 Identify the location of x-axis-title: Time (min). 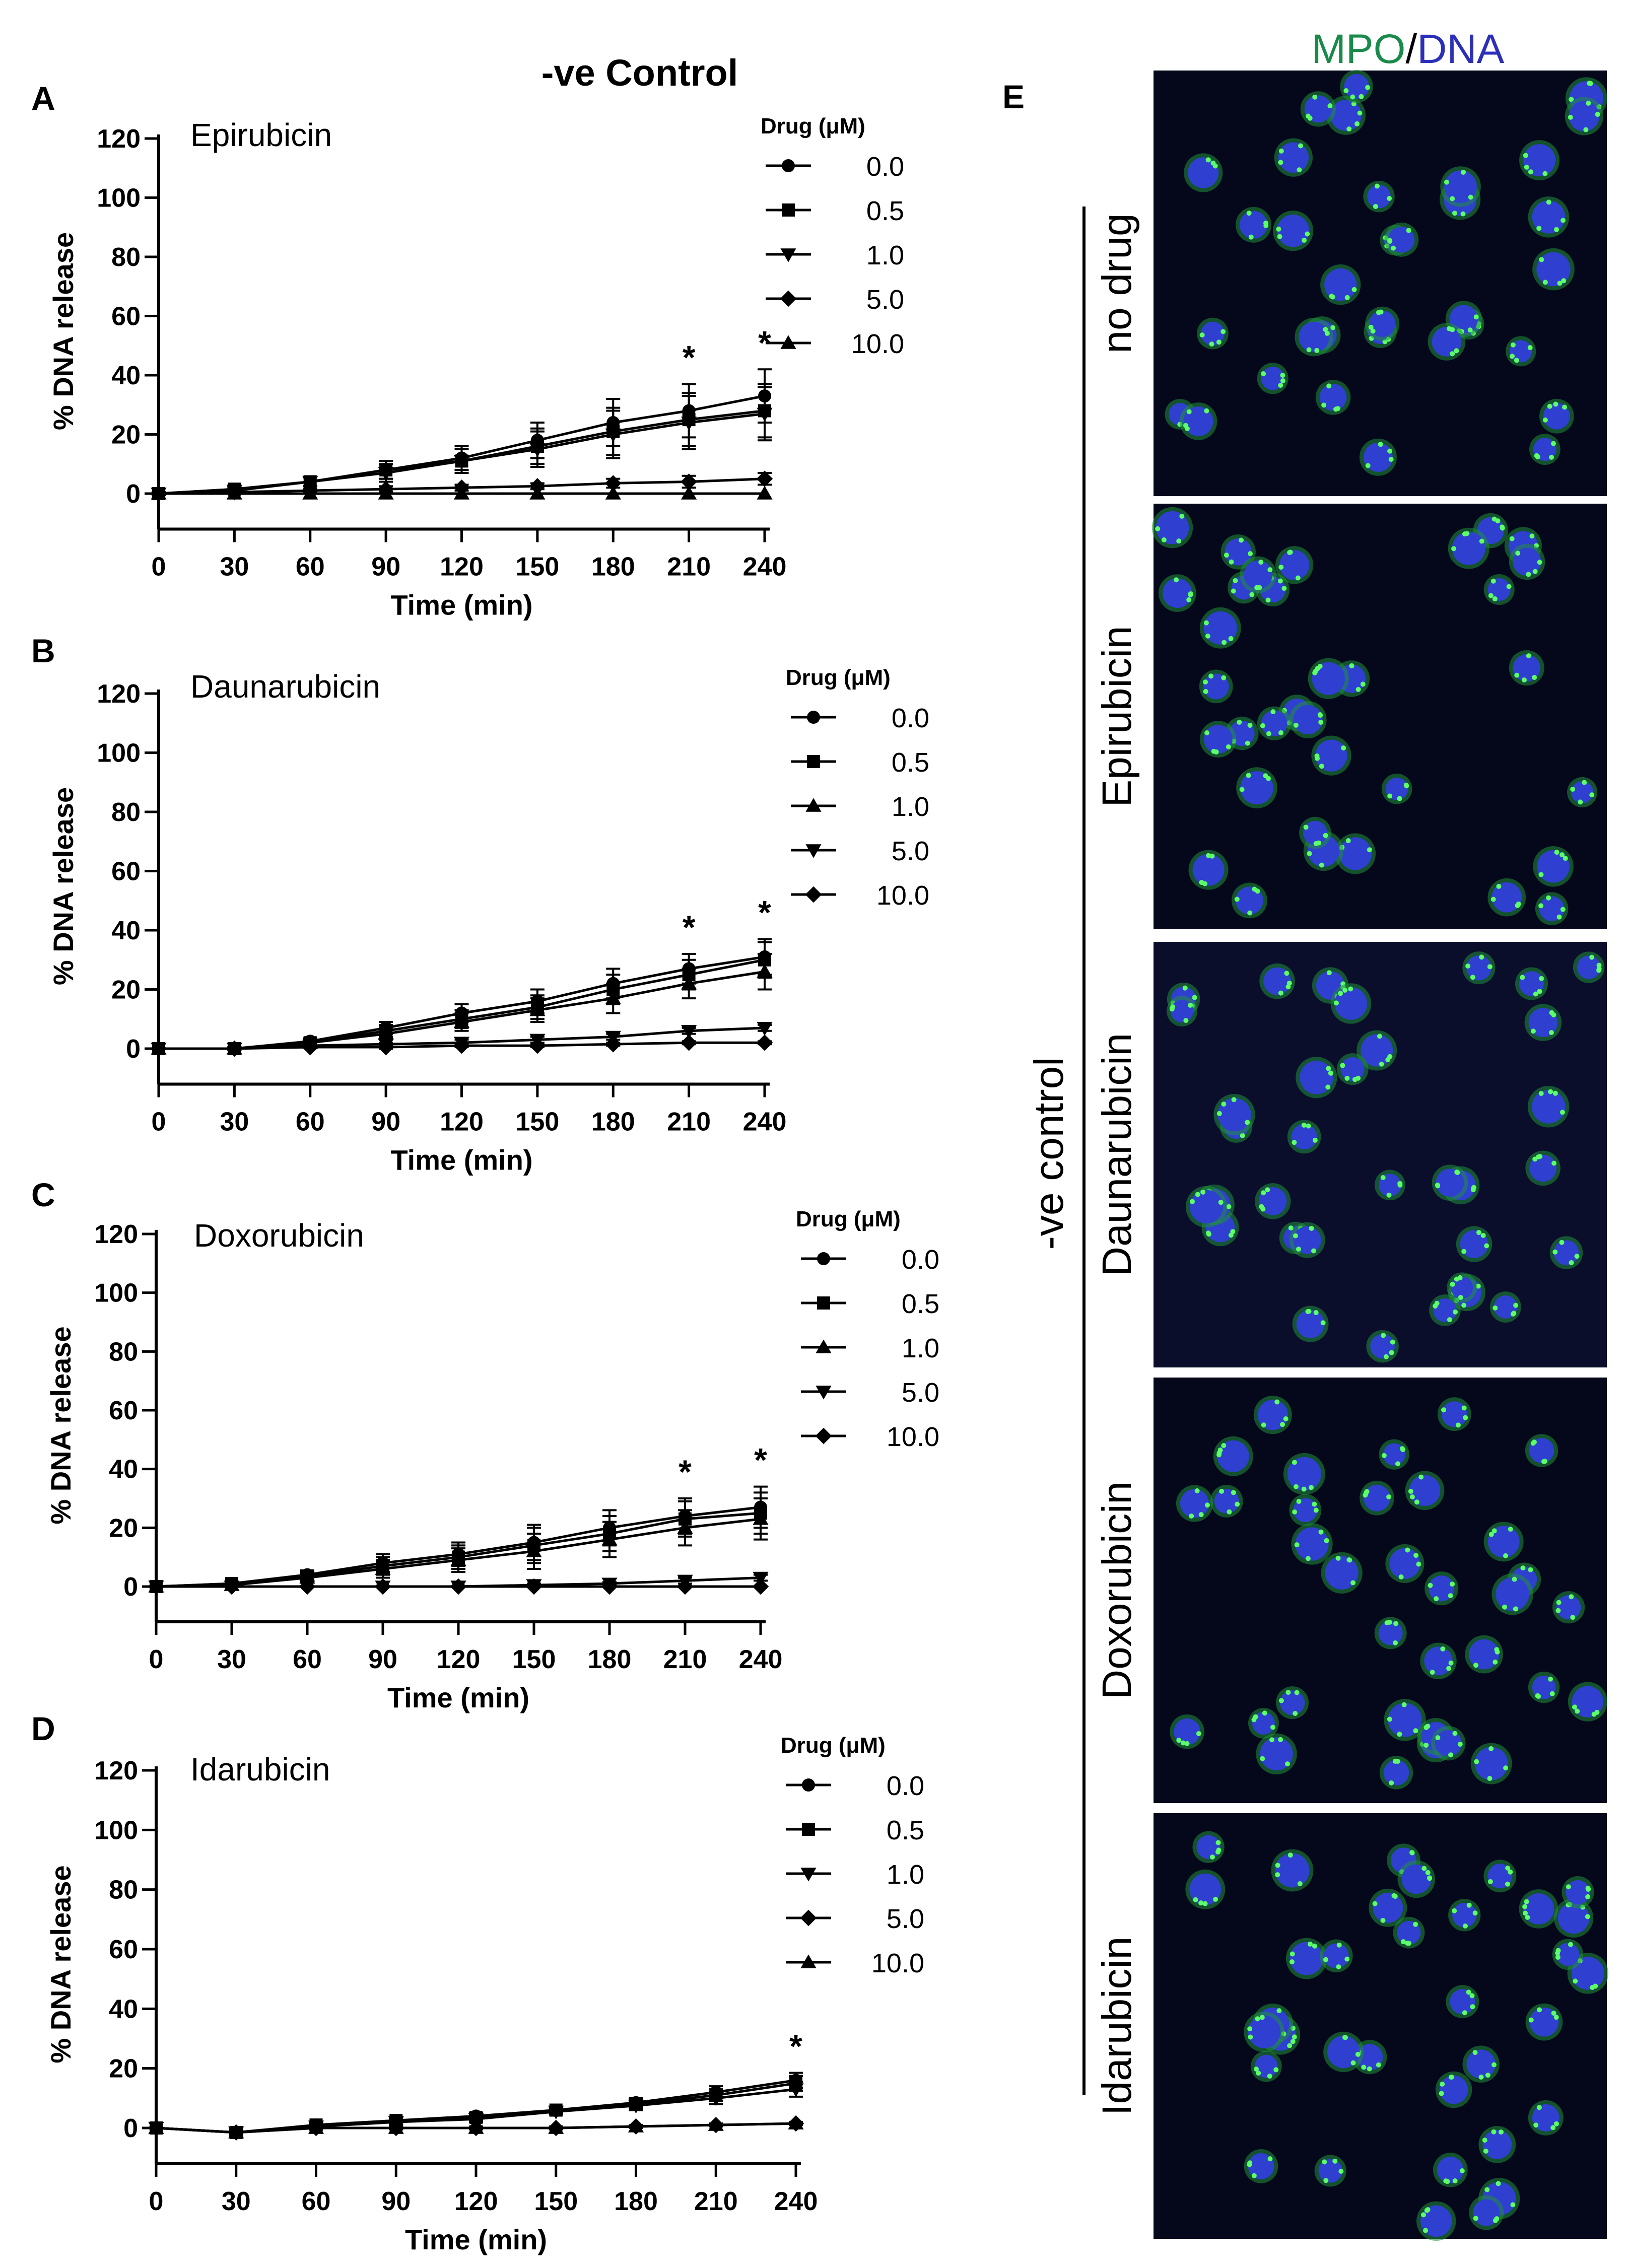
(476, 2239).